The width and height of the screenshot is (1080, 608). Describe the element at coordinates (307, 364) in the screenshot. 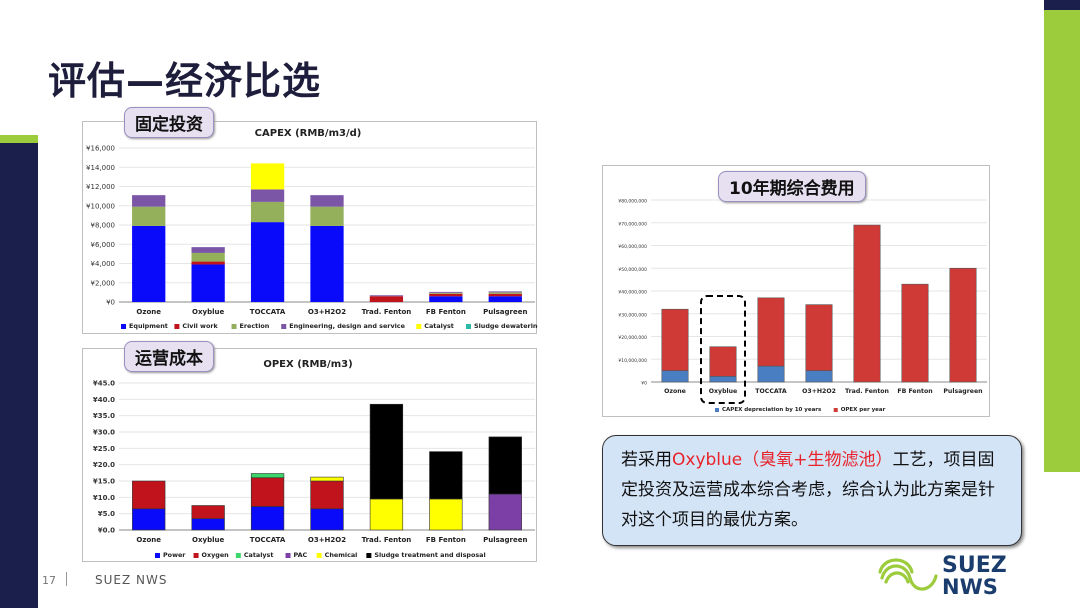

I see `chart-title: OPEX (RMB/m3)` at that location.